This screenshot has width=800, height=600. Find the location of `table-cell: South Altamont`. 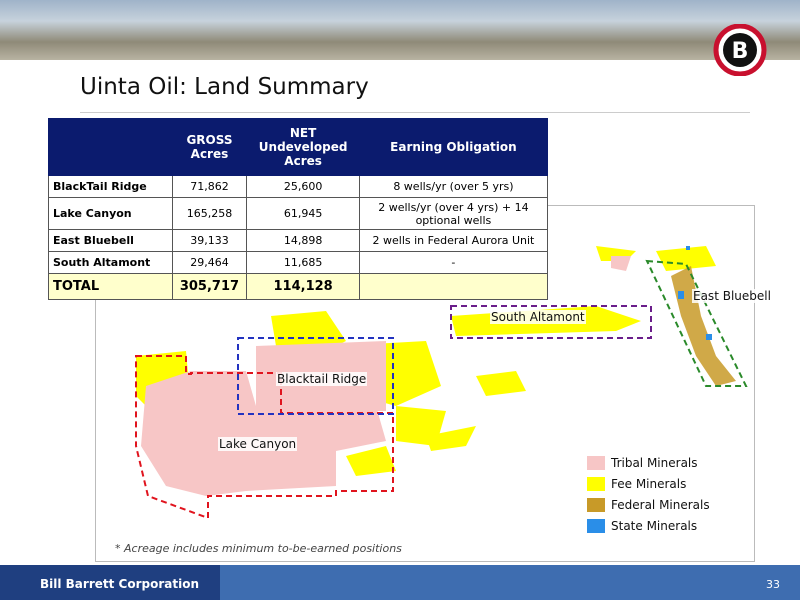

table-cell: South Altamont is located at coordinates (110, 262).